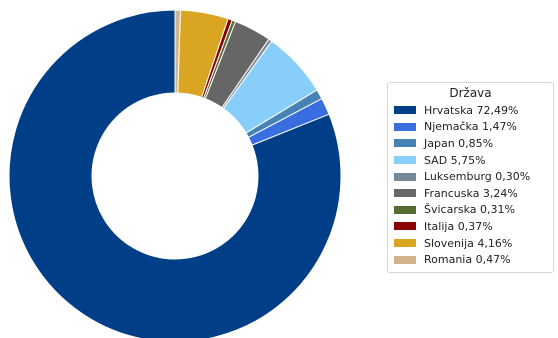 This screenshot has height=338, width=558. What do you see at coordinates (459, 143) in the screenshot?
I see `legend-label: Japan 0,85%` at bounding box center [459, 143].